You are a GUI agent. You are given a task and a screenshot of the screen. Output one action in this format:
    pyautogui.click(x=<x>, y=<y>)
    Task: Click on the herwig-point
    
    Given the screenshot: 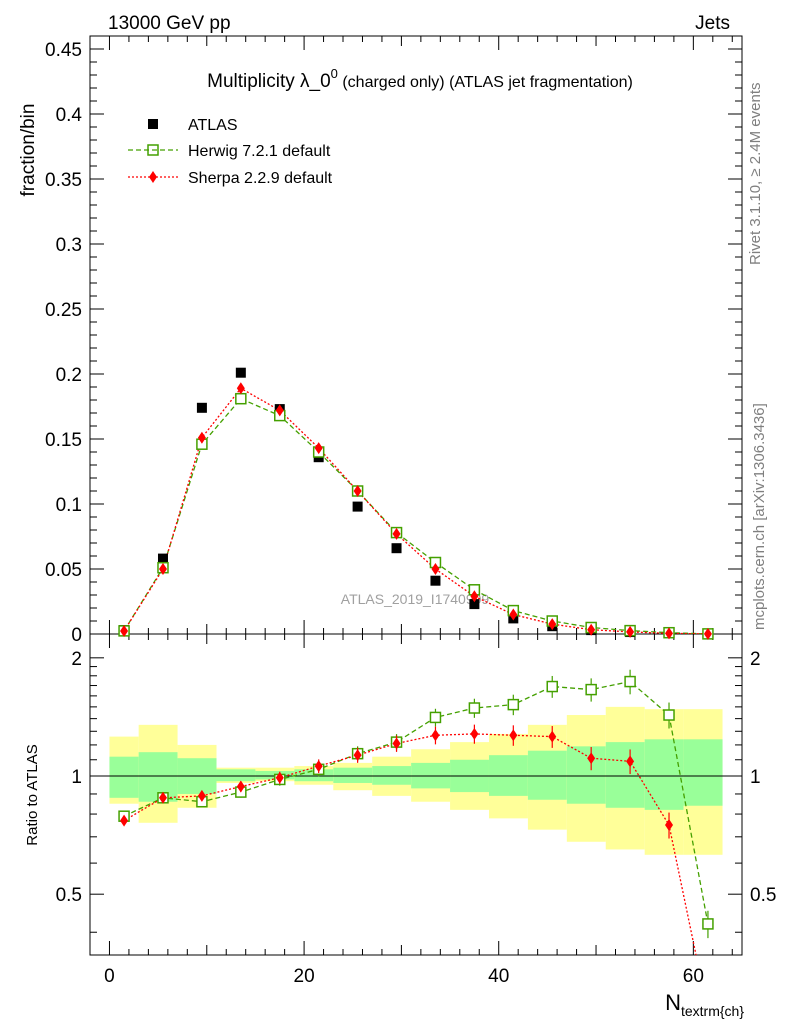 What is the action you would take?
    pyautogui.click(x=241, y=398)
    